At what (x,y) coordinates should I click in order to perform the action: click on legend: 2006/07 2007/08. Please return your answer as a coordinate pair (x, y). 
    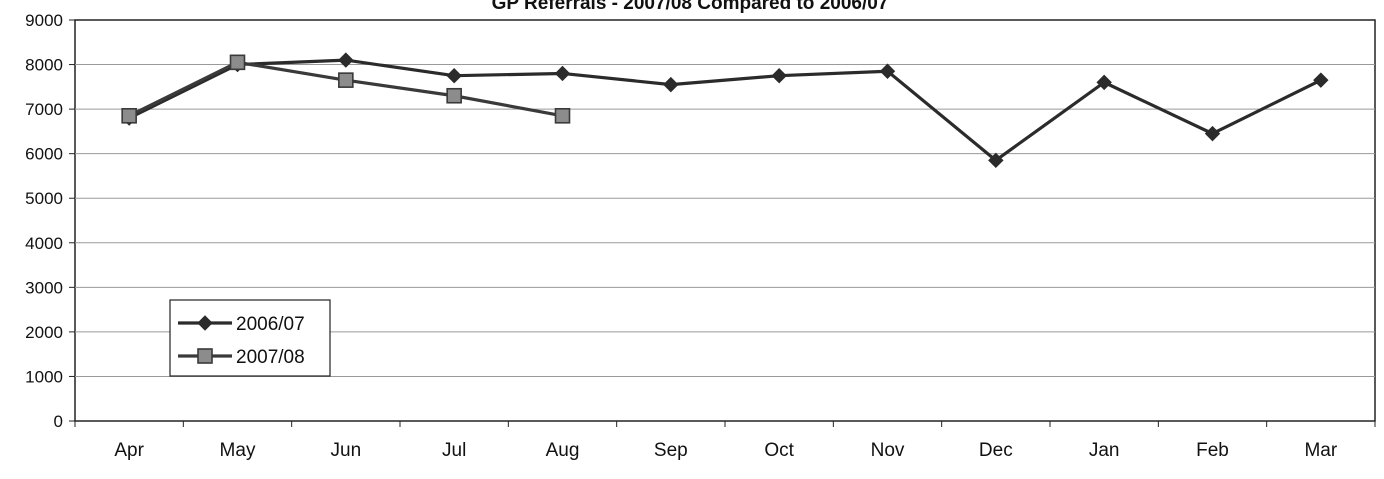
    Looking at the image, I should click on (250, 338).